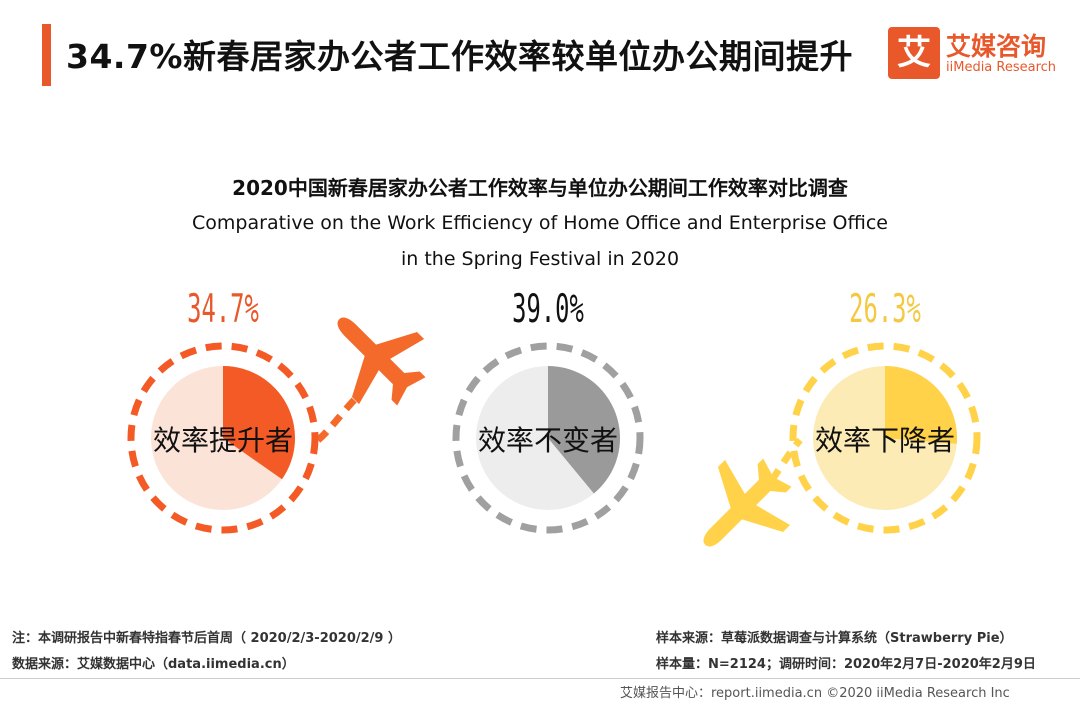 The width and height of the screenshot is (1080, 702). What do you see at coordinates (153, 664) in the screenshot?
I see `footer-data-source: 数据来源：艾媒数据中心（data.iimedia.cn）` at bounding box center [153, 664].